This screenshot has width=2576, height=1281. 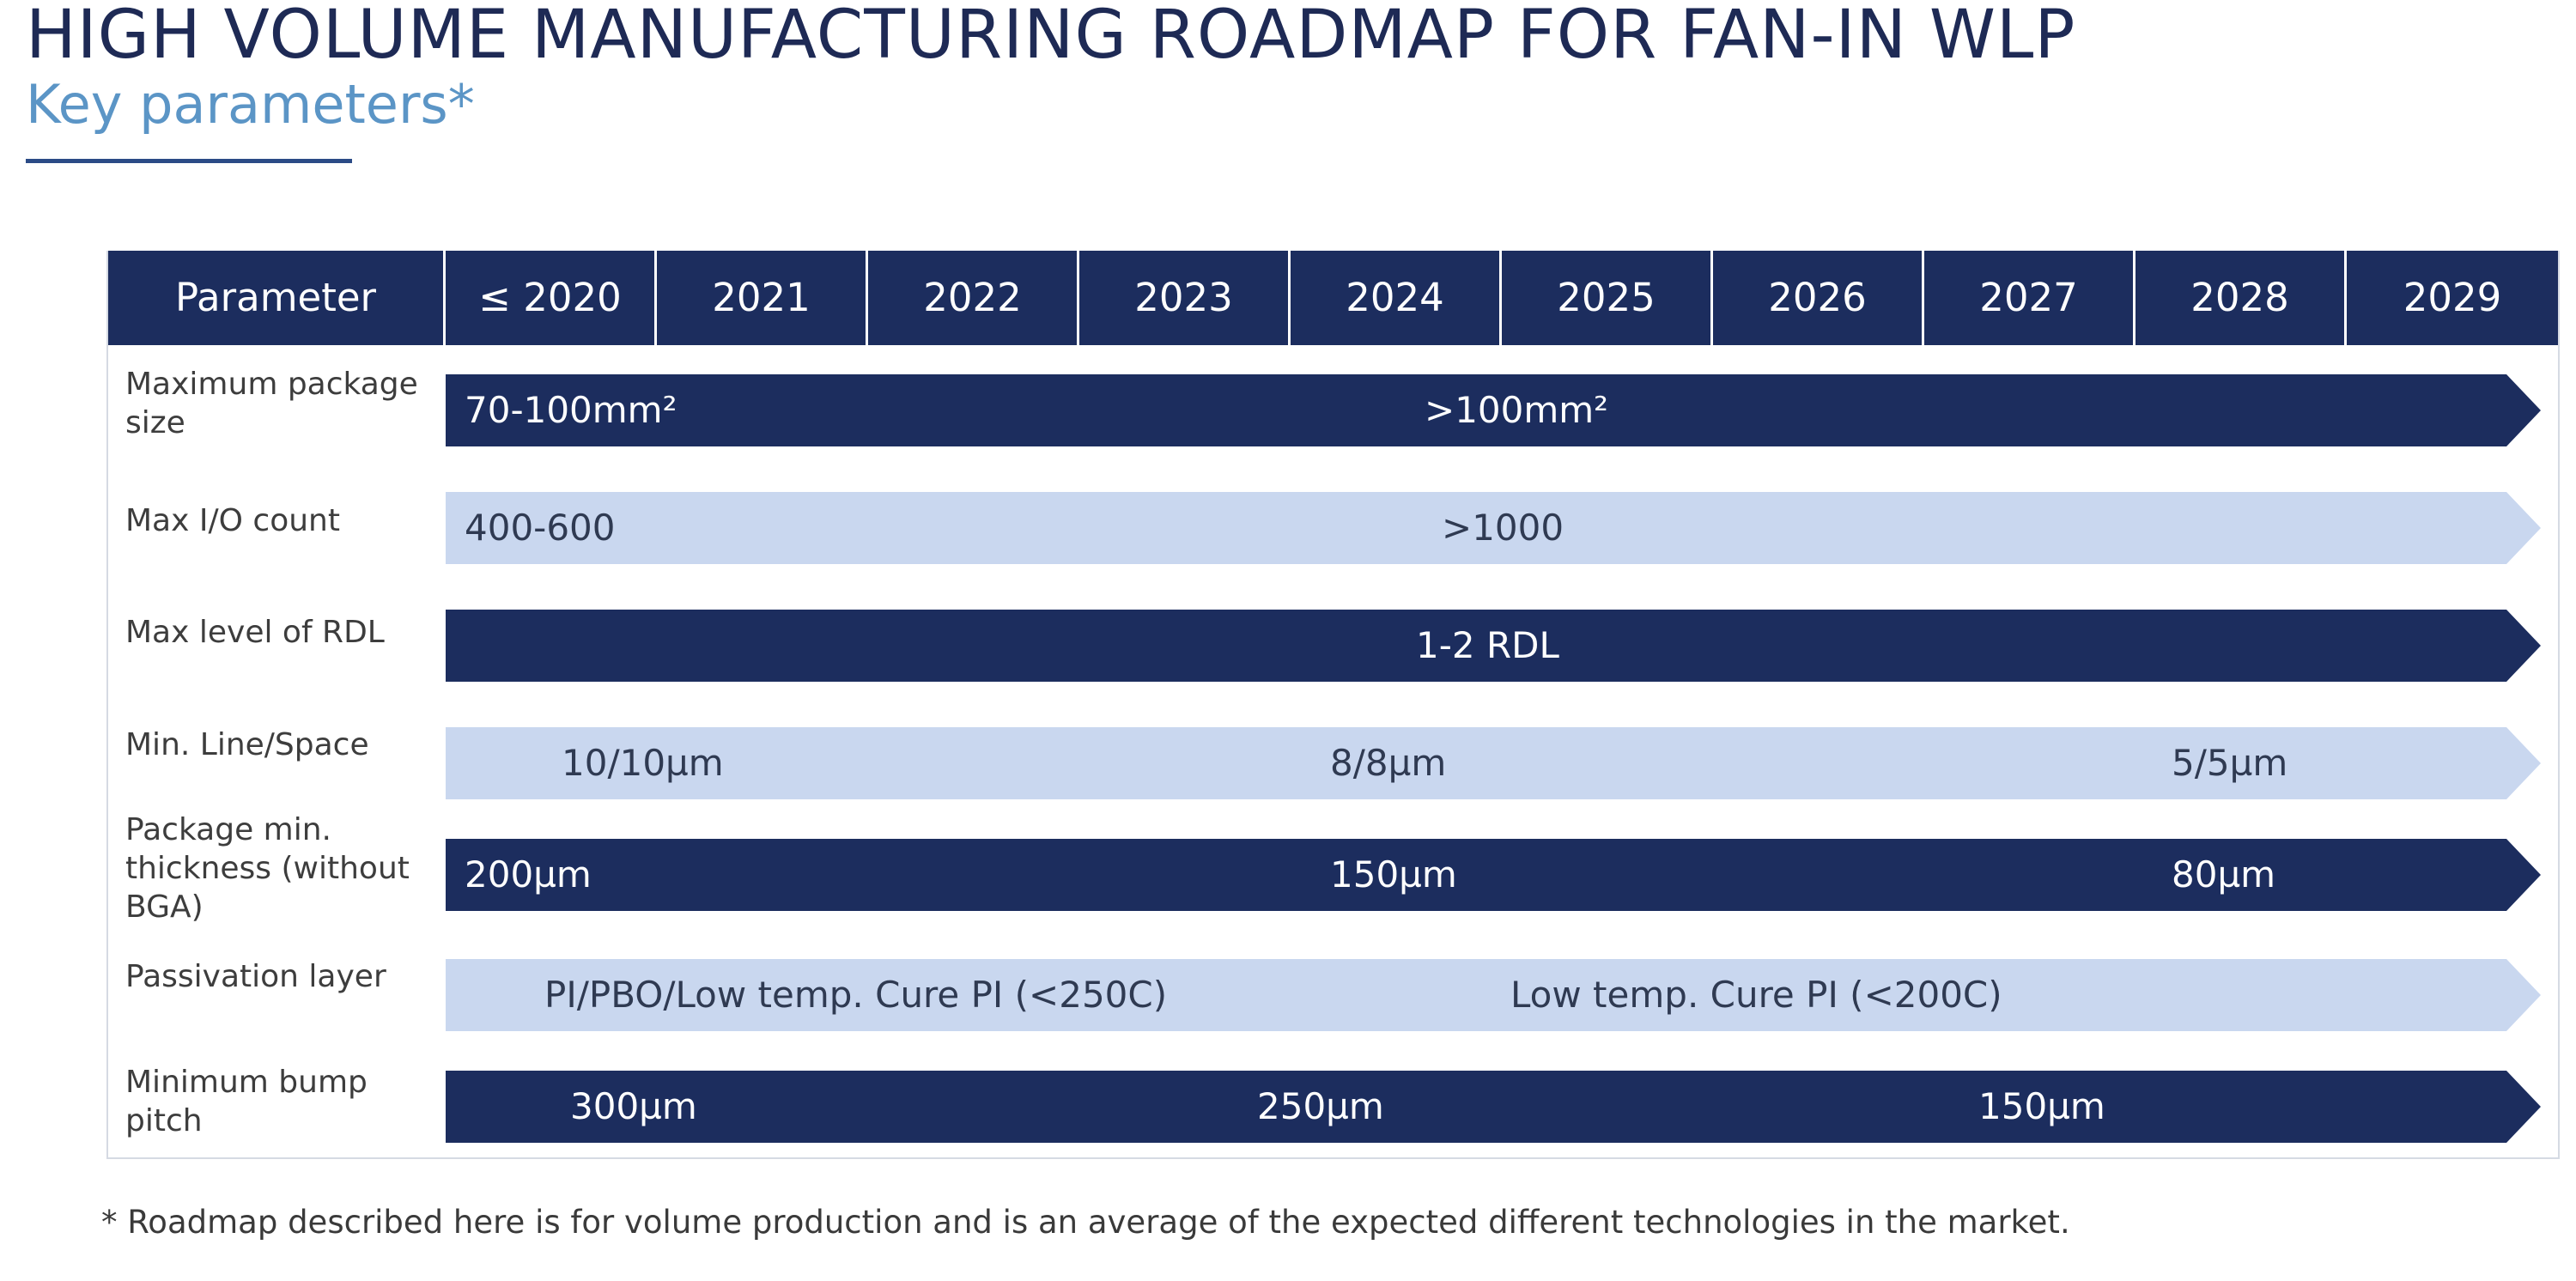 I want to click on header-year: ≤ 2020, so click(x=552, y=298).